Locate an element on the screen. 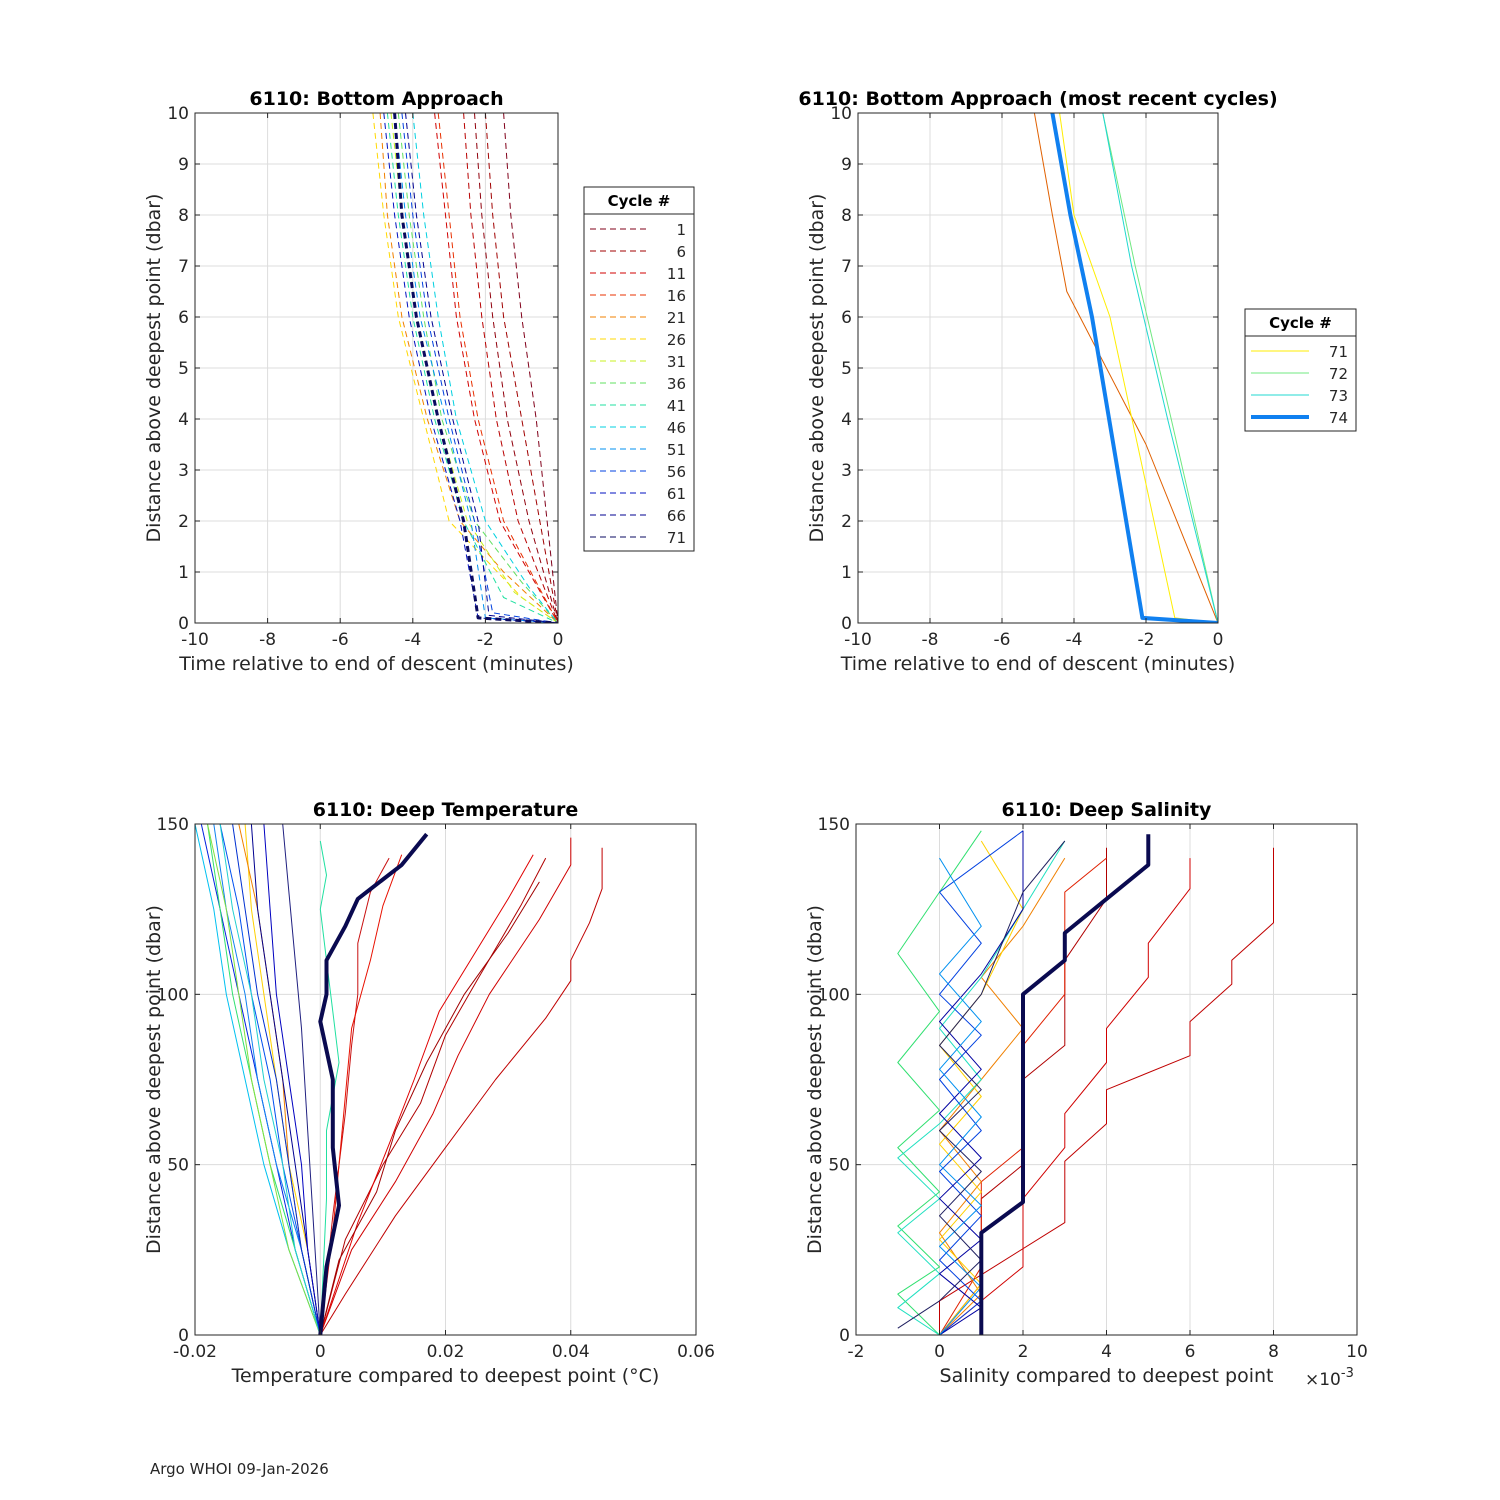  legend-label: 61 is located at coordinates (676, 494).